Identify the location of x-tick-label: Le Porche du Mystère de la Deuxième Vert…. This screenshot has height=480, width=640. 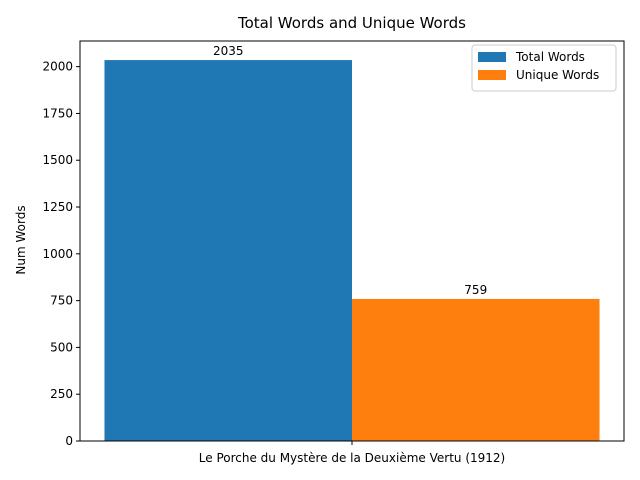
(352, 458).